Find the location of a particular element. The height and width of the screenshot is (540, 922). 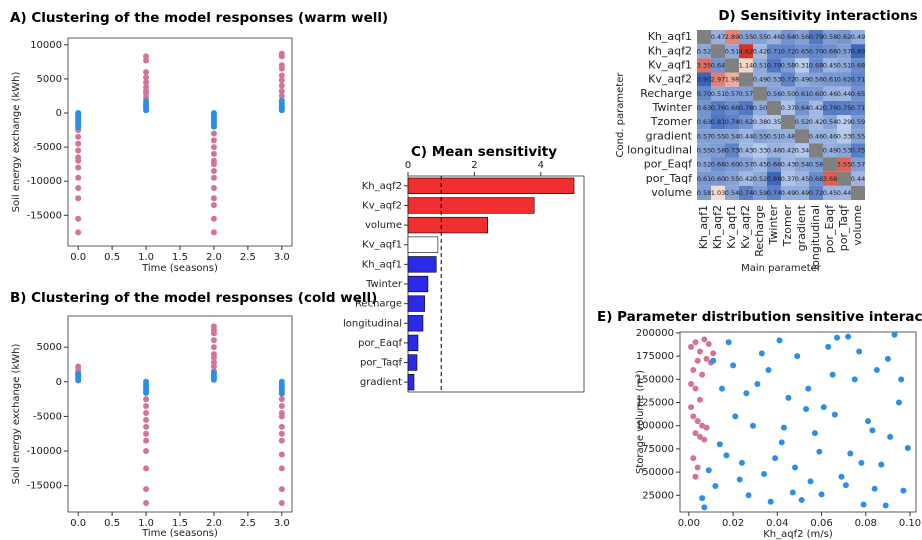

cell-value: 0.70 is located at coordinates (704, 94).